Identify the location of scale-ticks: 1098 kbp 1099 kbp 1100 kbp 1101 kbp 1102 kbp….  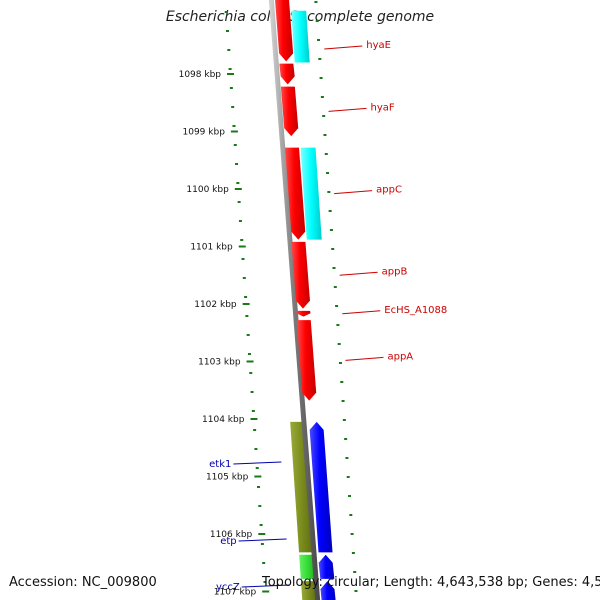
(224, 334).